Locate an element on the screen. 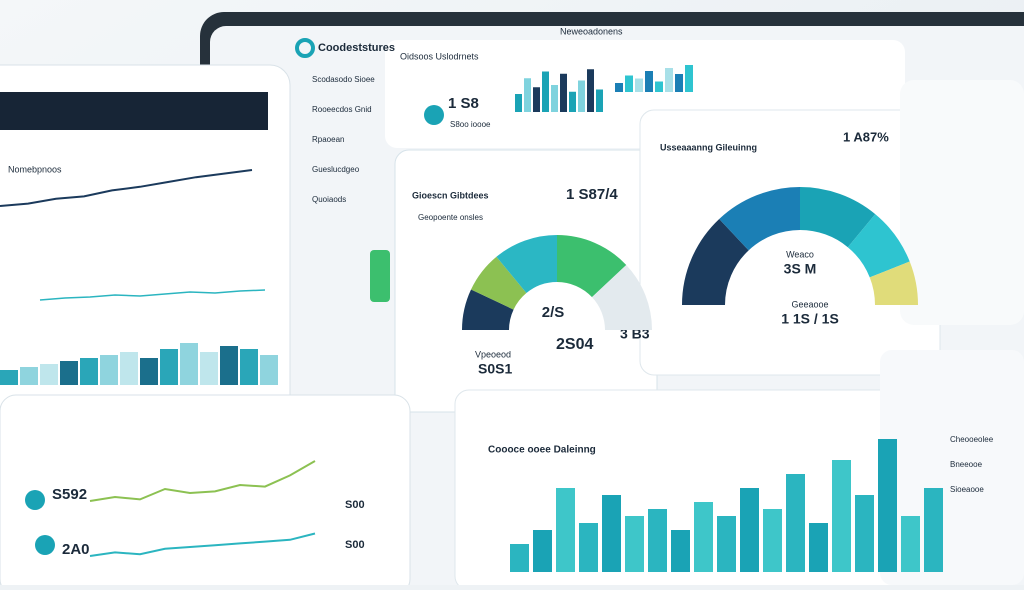 This screenshot has width=1024, height=590. gauge-mid-value: 2S04 is located at coordinates (574, 344).